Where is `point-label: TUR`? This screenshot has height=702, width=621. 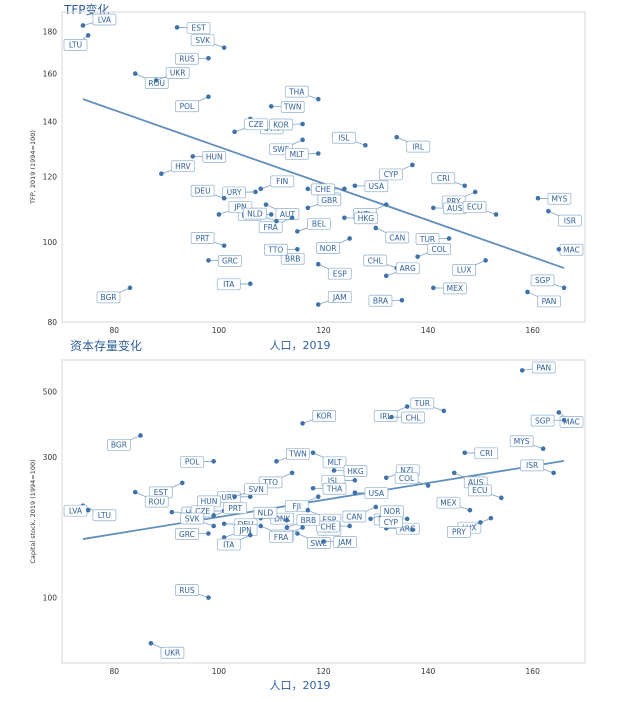 point-label: TUR is located at coordinates (422, 403).